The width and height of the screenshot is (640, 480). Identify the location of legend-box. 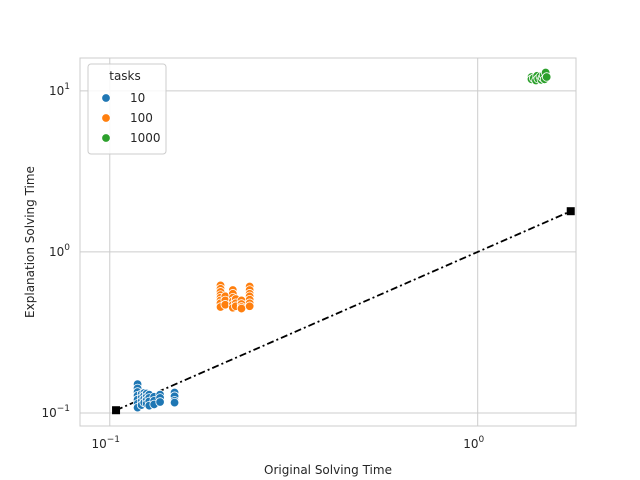
(127, 109).